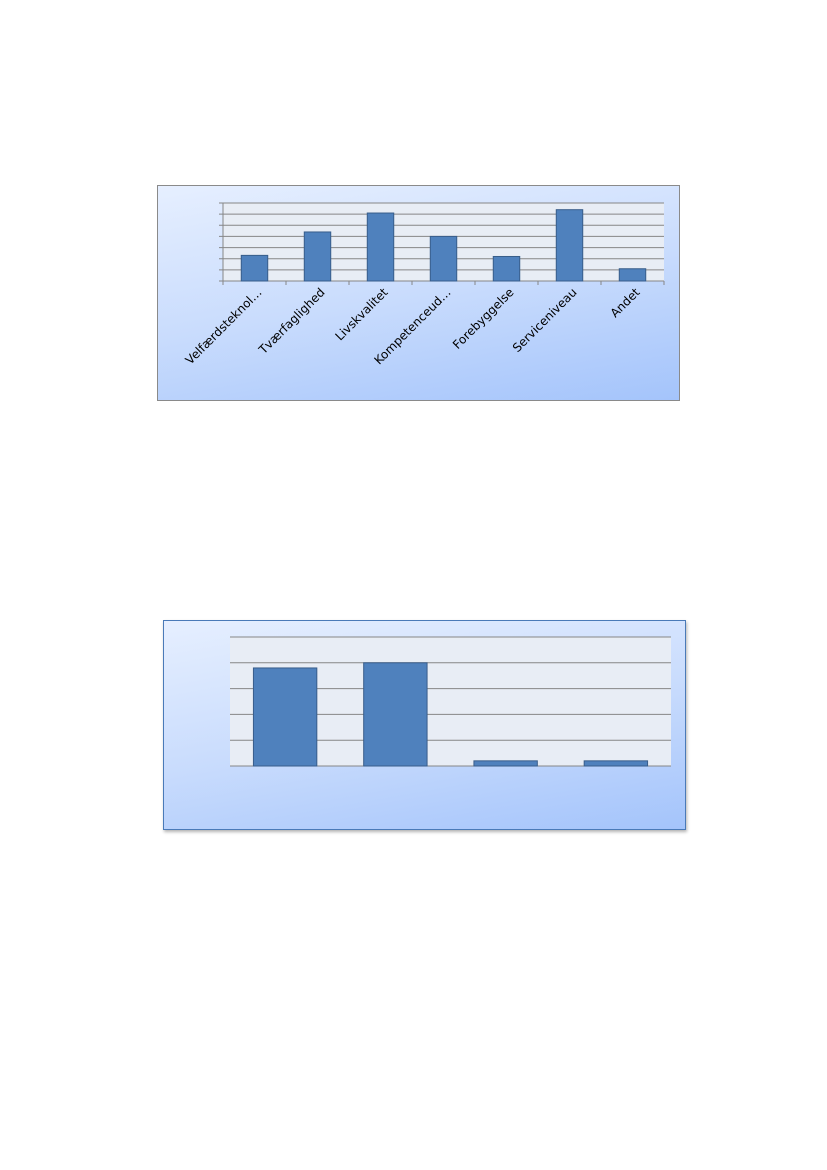 This screenshot has width=827, height=1170. What do you see at coordinates (361, 314) in the screenshot?
I see `x-tick-label: Livskvalitet` at bounding box center [361, 314].